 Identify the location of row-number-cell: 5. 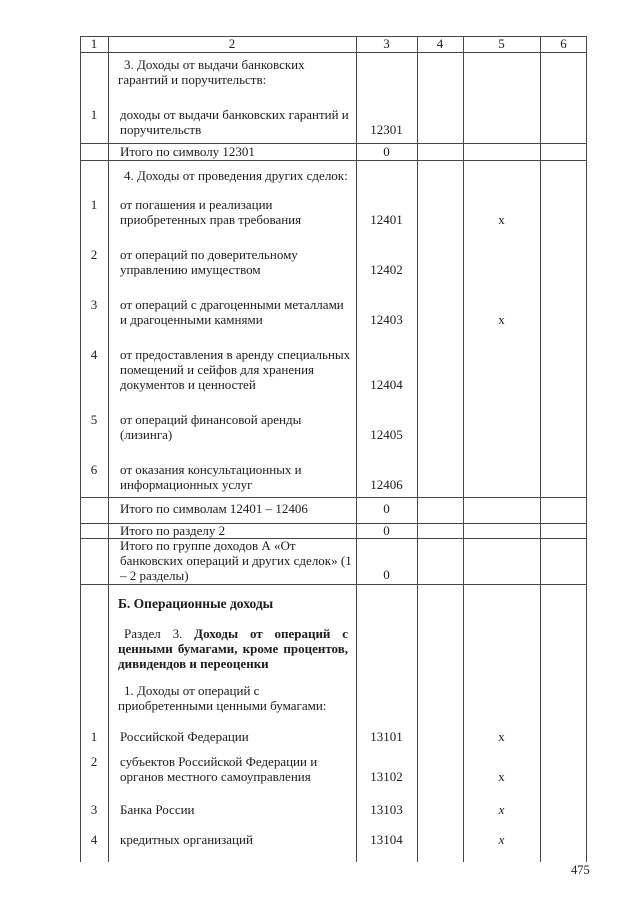
(94, 419).